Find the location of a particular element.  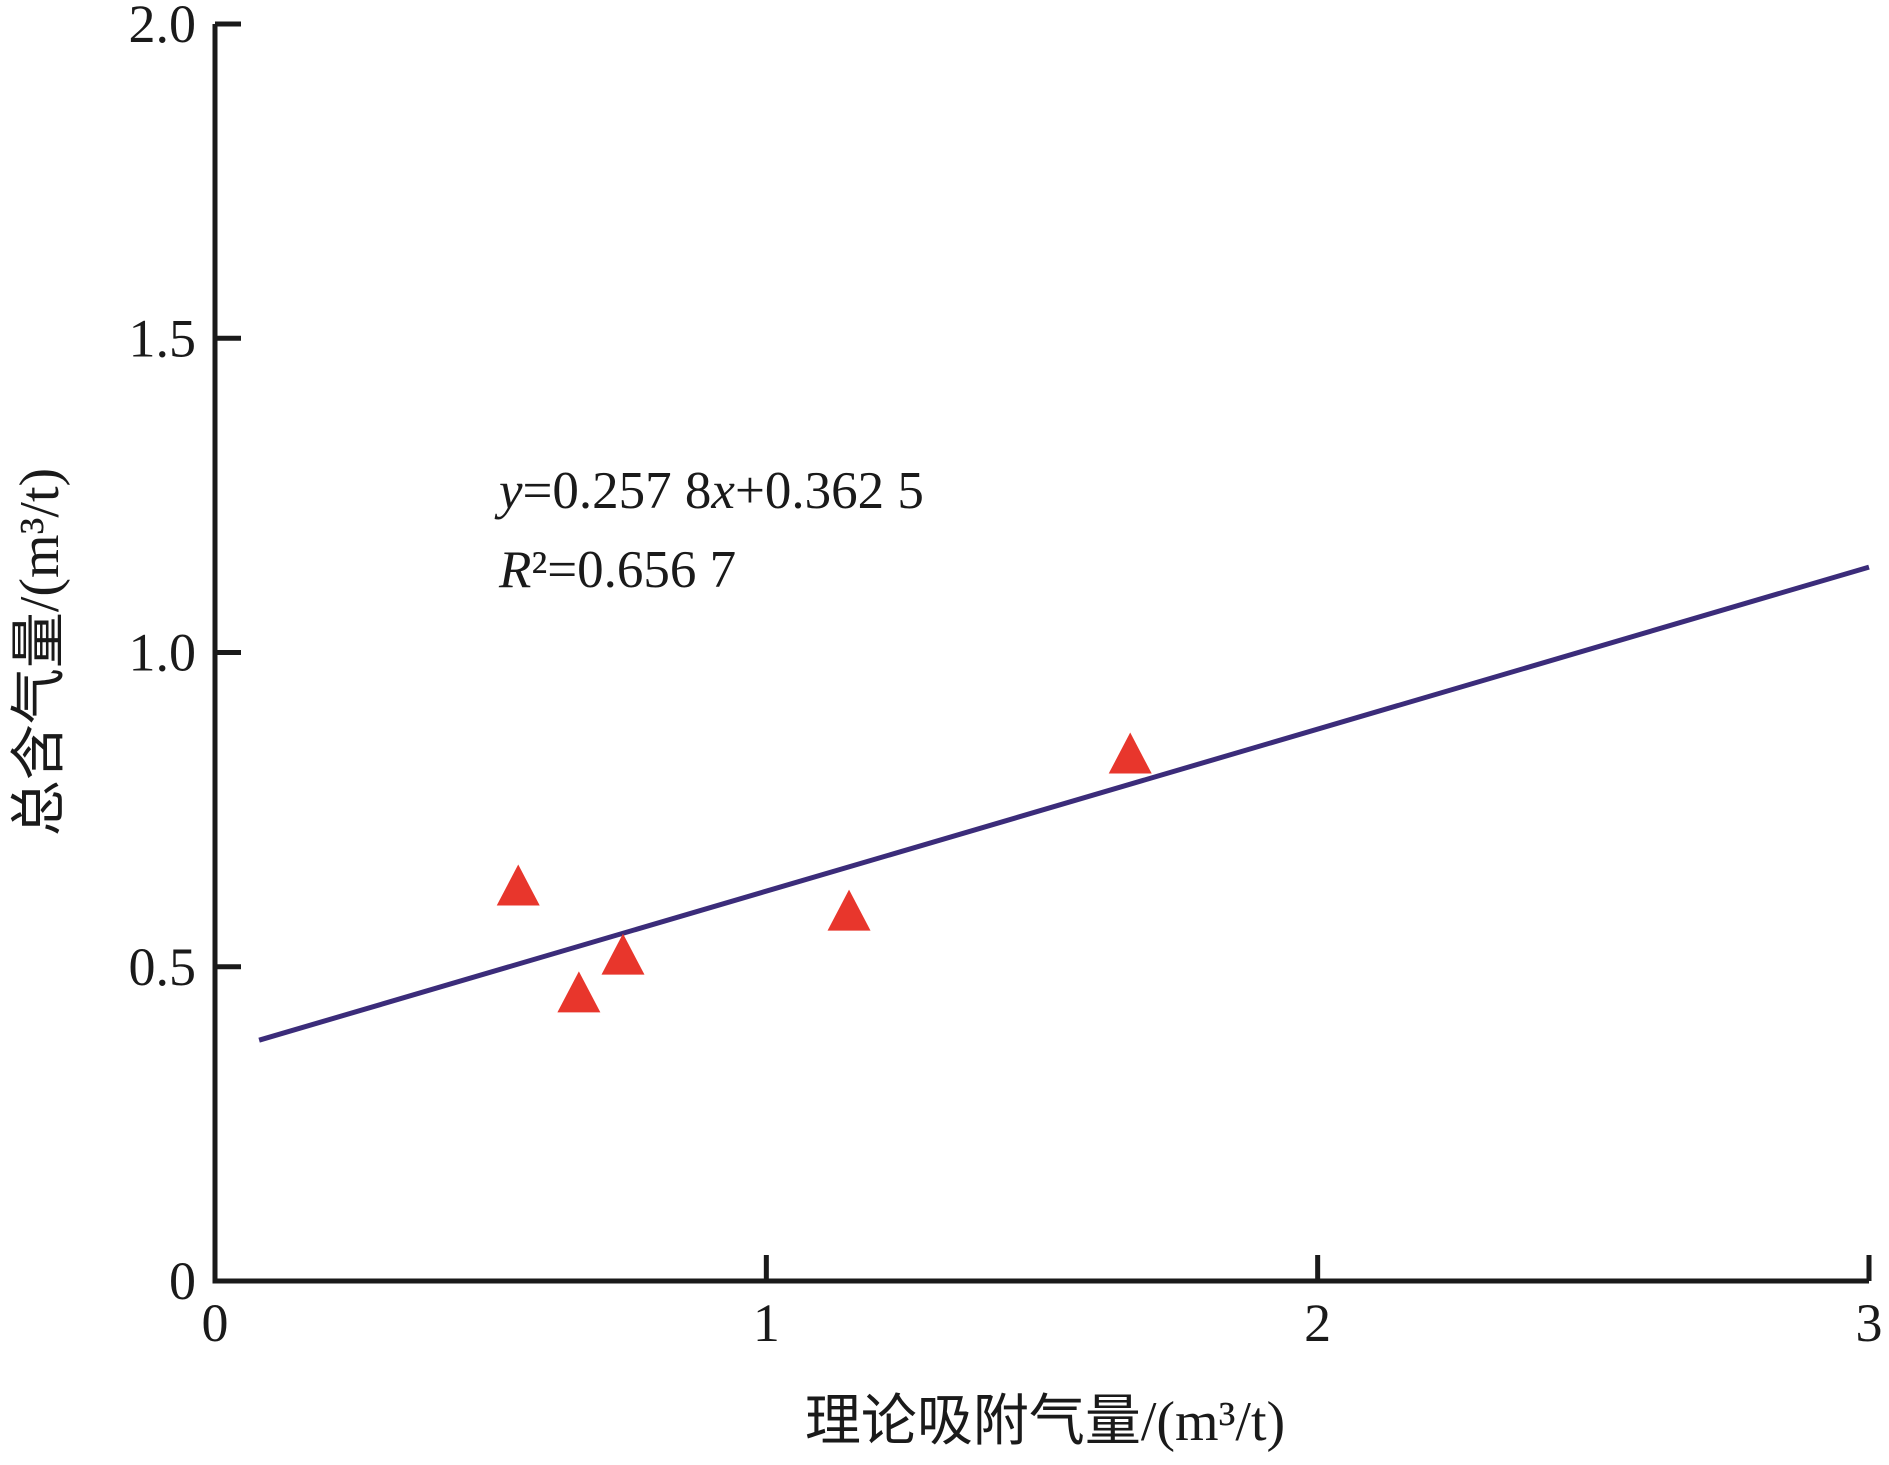

x-axis-title: 理论吸附气量/(m³/t) is located at coordinates (1045, 1422).